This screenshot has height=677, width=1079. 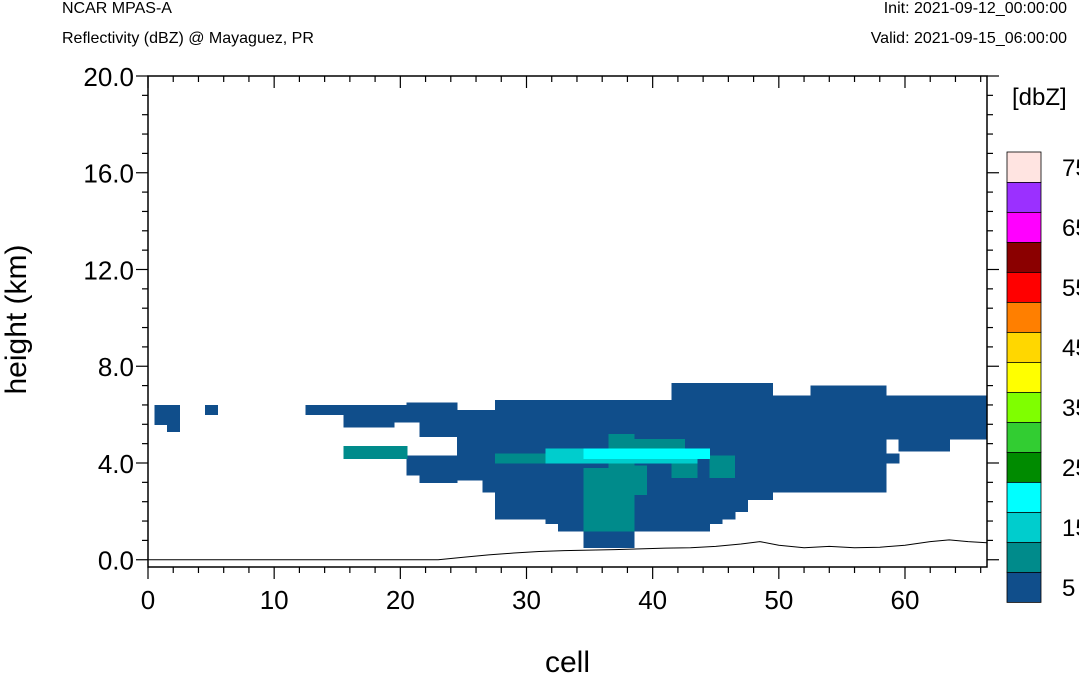 What do you see at coordinates (1070, 348) in the screenshot?
I see `colorbar-label: 45` at bounding box center [1070, 348].